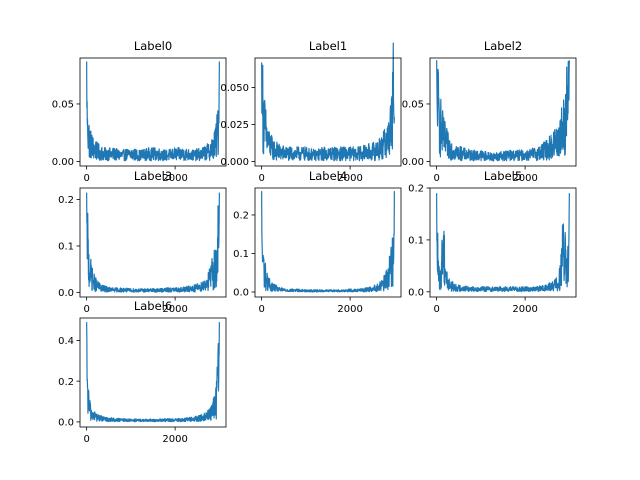 The height and width of the screenshot is (480, 640). I want to click on y-tick-label: 0.4, so click(66, 341).